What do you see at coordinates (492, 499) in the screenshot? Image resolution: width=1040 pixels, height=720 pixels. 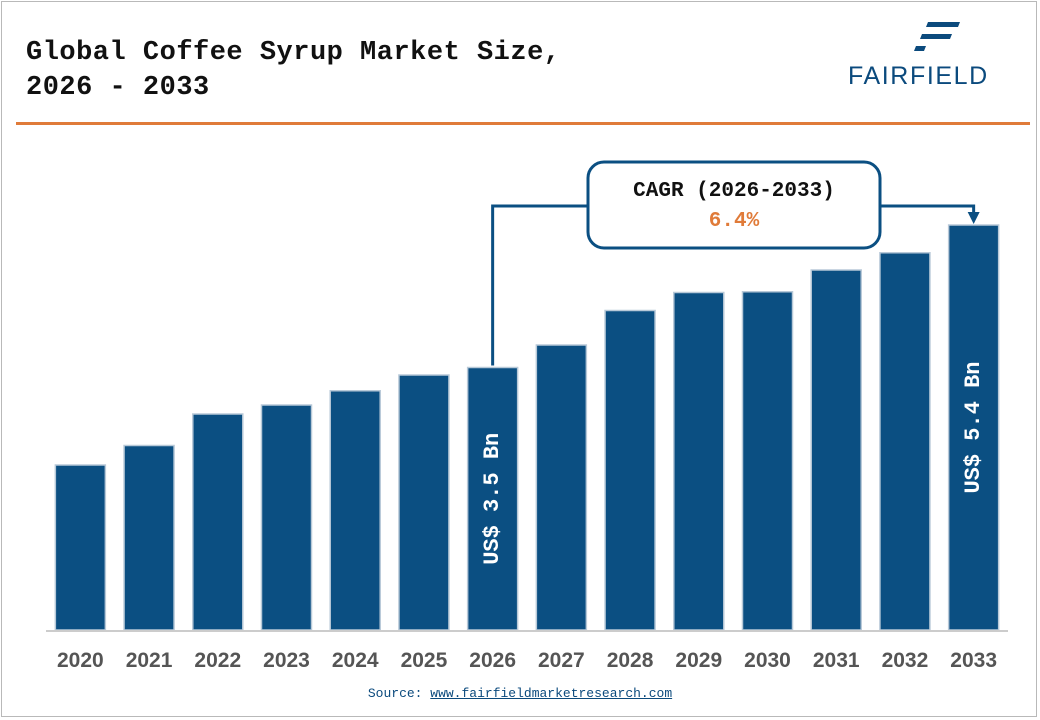 I see `bar-value-label-2026: US$ 3.5 Bn` at bounding box center [492, 499].